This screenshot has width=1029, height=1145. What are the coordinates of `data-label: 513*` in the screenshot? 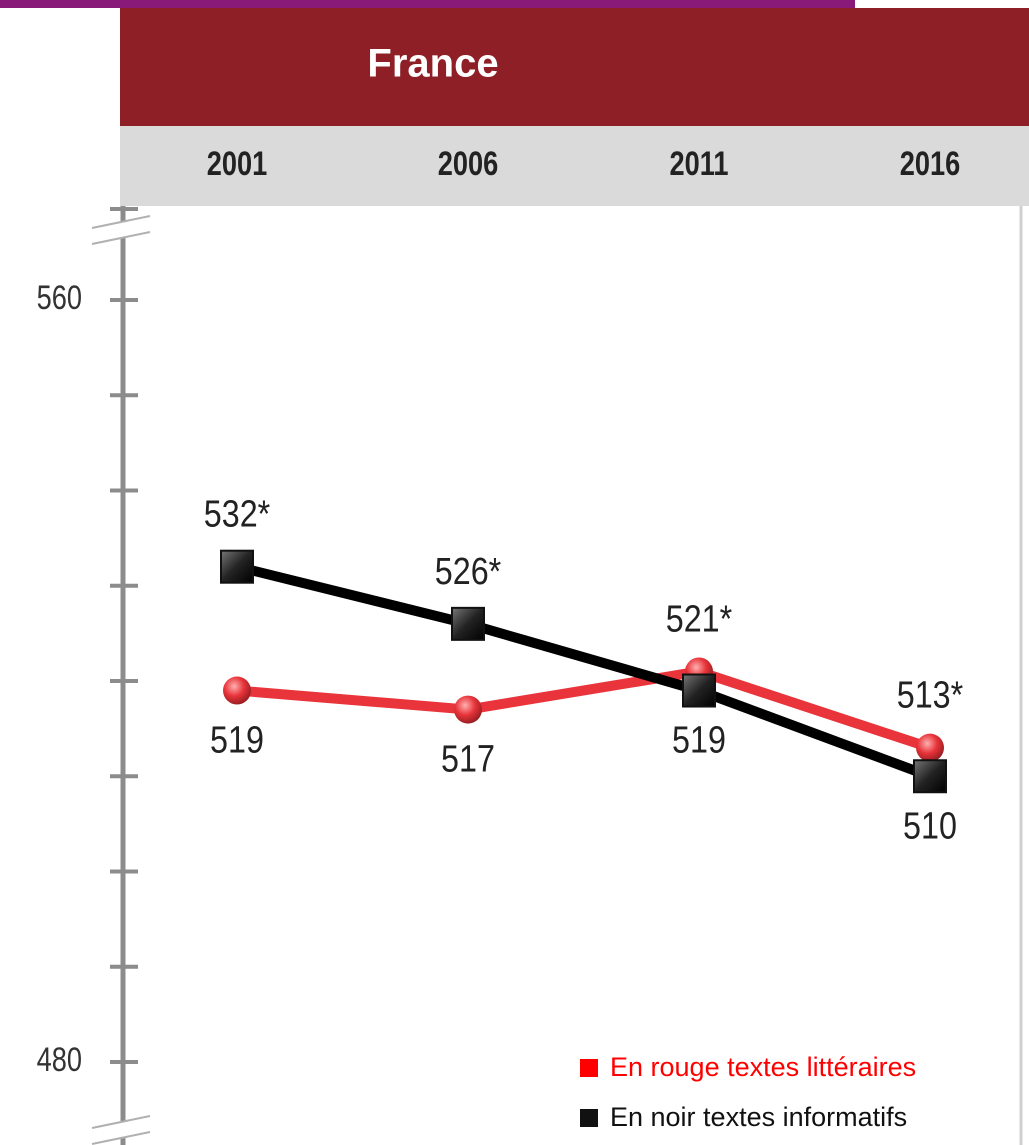 It's located at (930, 695).